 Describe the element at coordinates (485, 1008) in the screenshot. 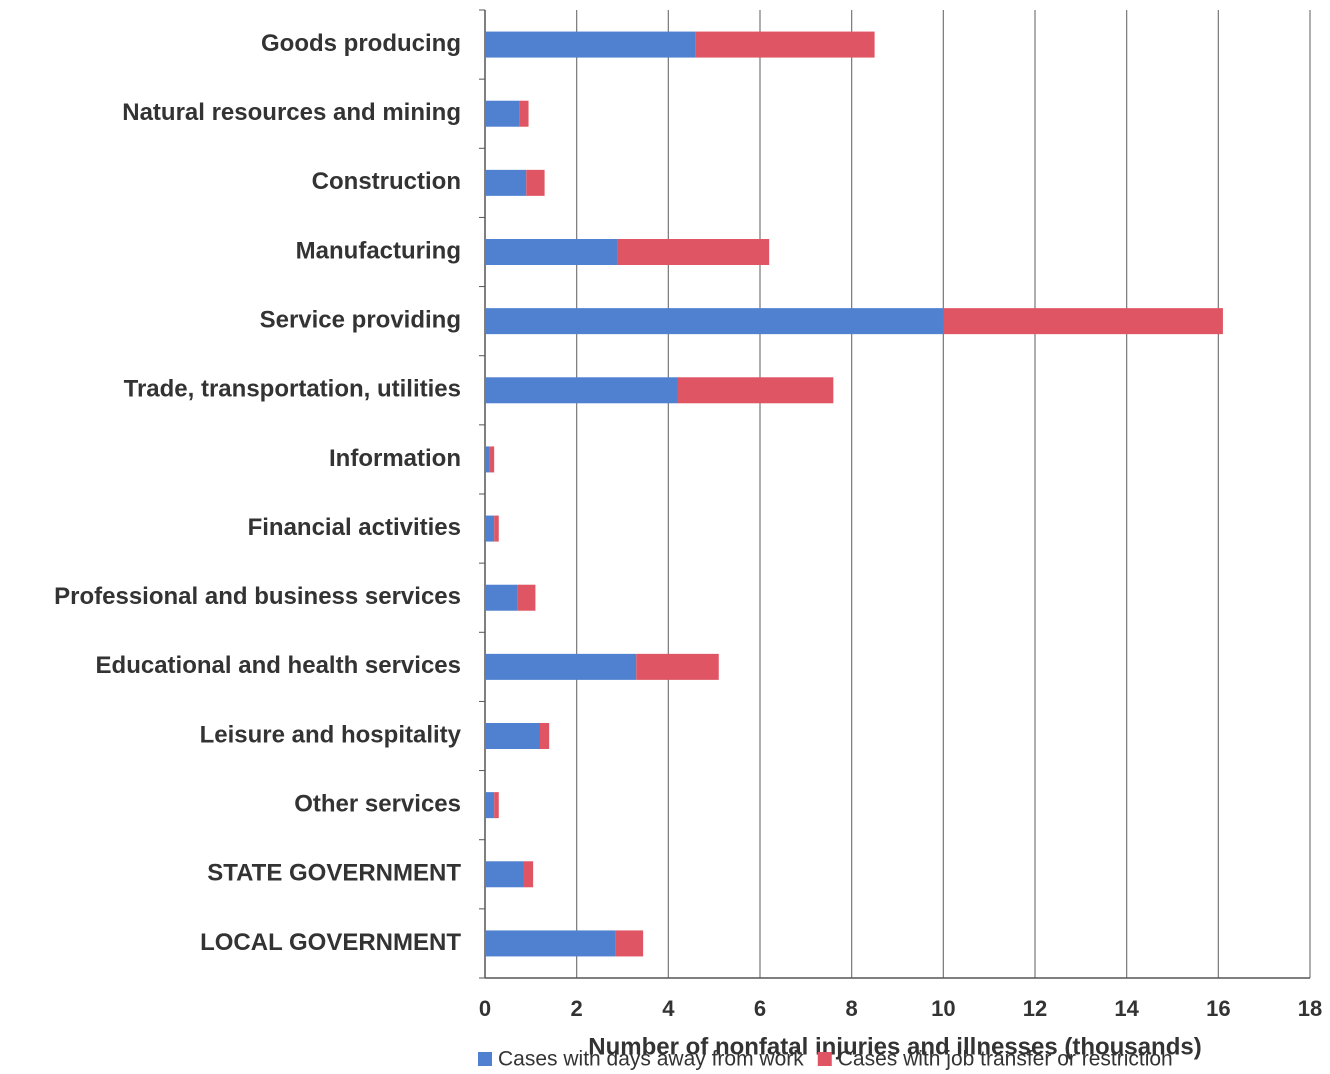

I see `x-tick-label: 0` at that location.